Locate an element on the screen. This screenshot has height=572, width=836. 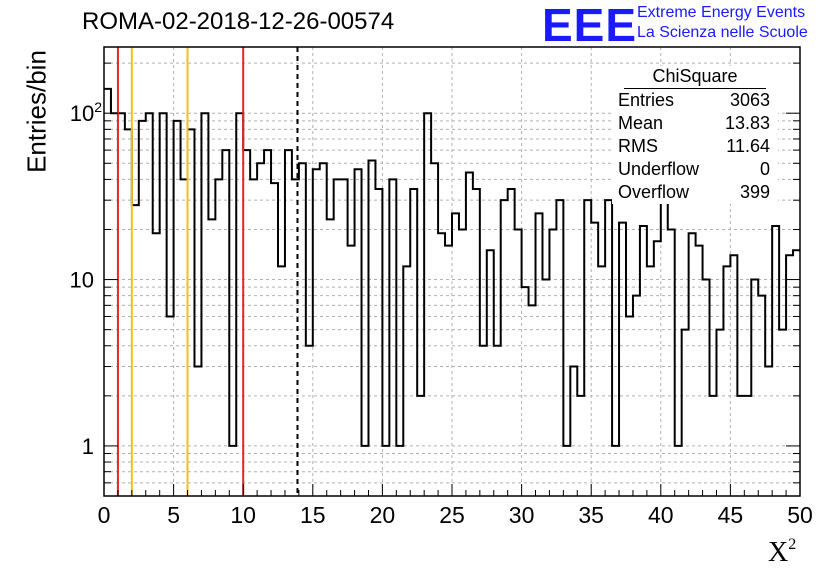
x-tick-label: 50 is located at coordinates (800, 515).